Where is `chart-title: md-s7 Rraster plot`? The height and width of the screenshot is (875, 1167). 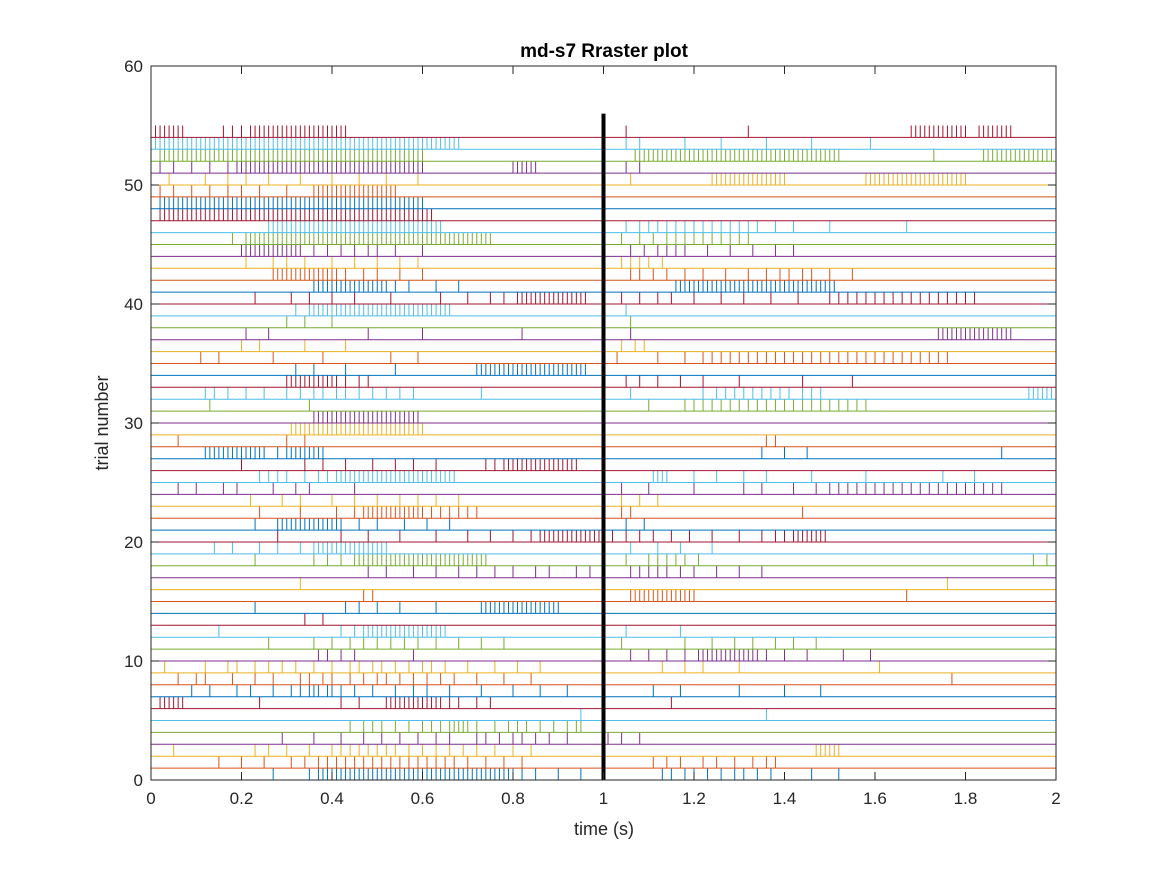
chart-title: md-s7 Rraster plot is located at coordinates (604, 51).